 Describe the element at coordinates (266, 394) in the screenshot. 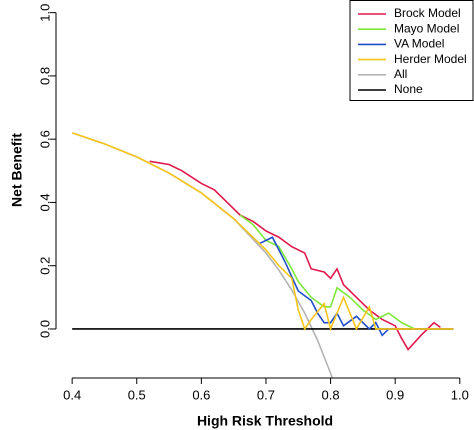

I see `x-tick-label: 0.7` at that location.